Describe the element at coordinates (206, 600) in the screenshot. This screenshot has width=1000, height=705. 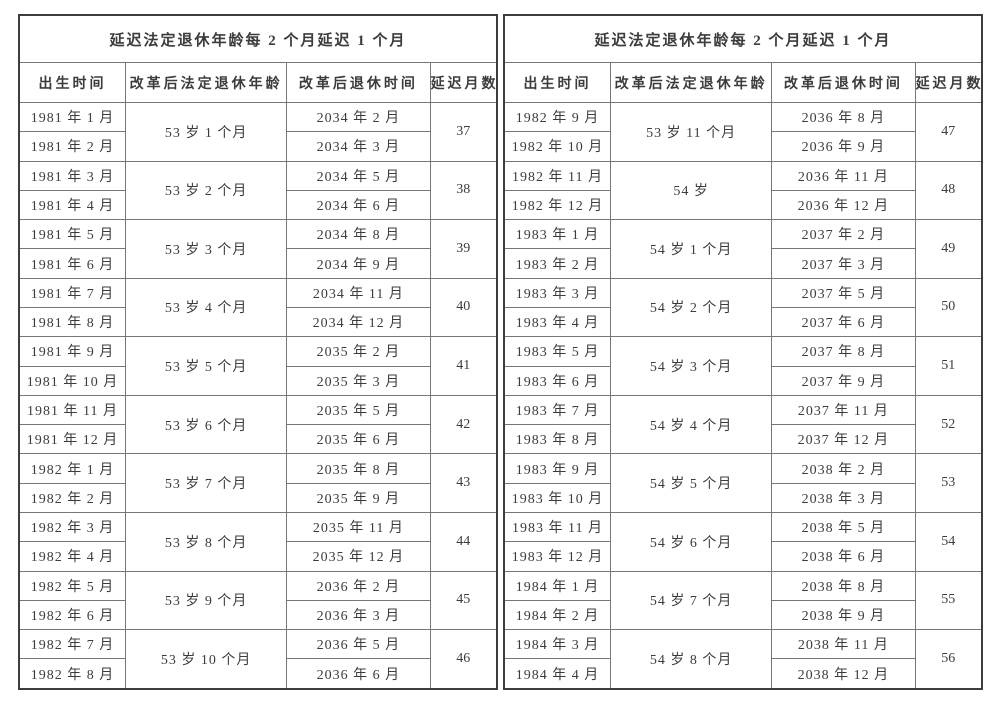
I see `retirement-age-cell: 53 岁 9 个月` at that location.